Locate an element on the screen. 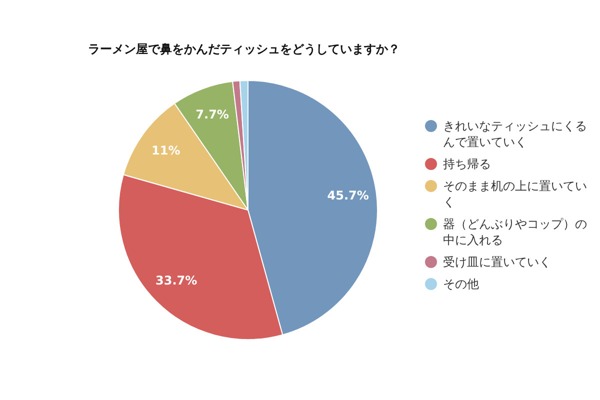  legend-label: 器（どんぶりやコップ）の中に入れる is located at coordinates (515, 232).